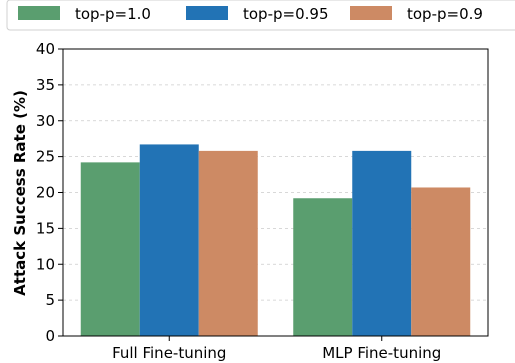 Image resolution: width=515 pixels, height=363 pixels. What do you see at coordinates (45, 49) in the screenshot?
I see `y-tick-label: 40` at bounding box center [45, 49].